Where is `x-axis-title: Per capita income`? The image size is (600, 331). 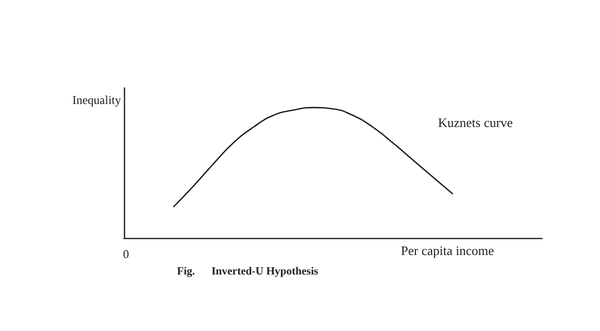
x-axis-title: Per capita income is located at coordinates (447, 250).